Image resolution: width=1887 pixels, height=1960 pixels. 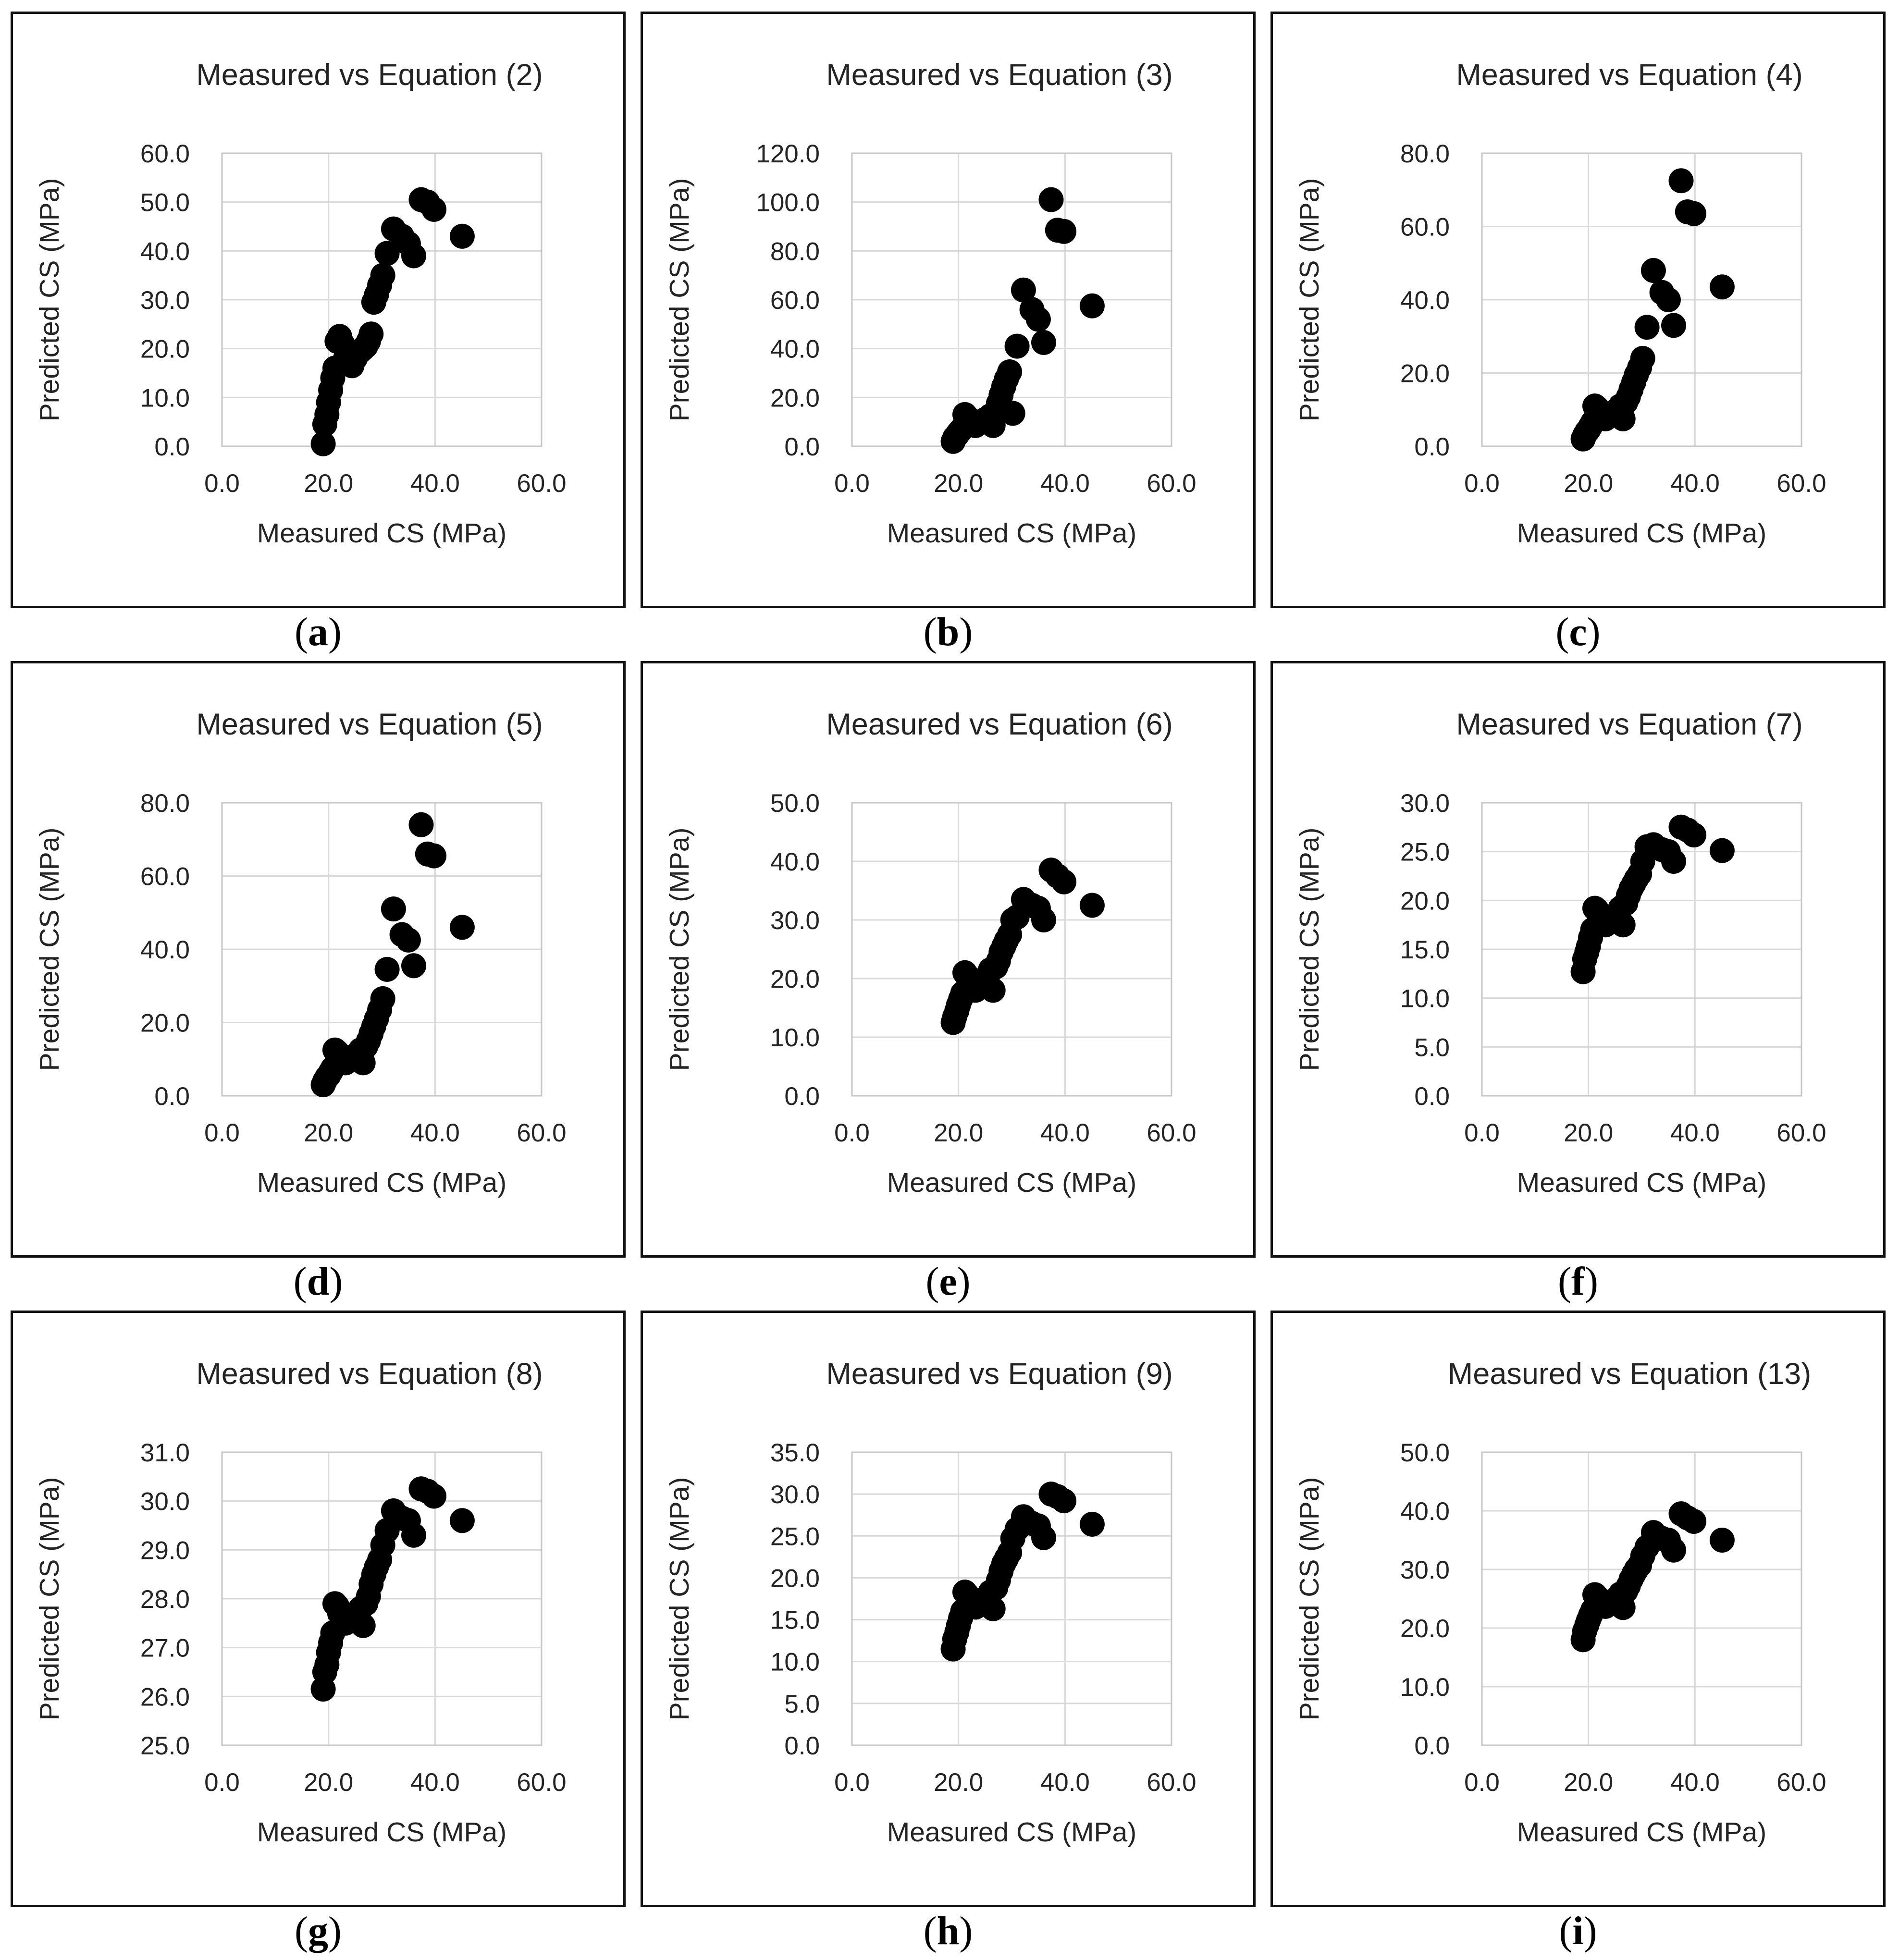 What do you see at coordinates (165, 877) in the screenshot?
I see `y-tick-label: 60.0` at bounding box center [165, 877].